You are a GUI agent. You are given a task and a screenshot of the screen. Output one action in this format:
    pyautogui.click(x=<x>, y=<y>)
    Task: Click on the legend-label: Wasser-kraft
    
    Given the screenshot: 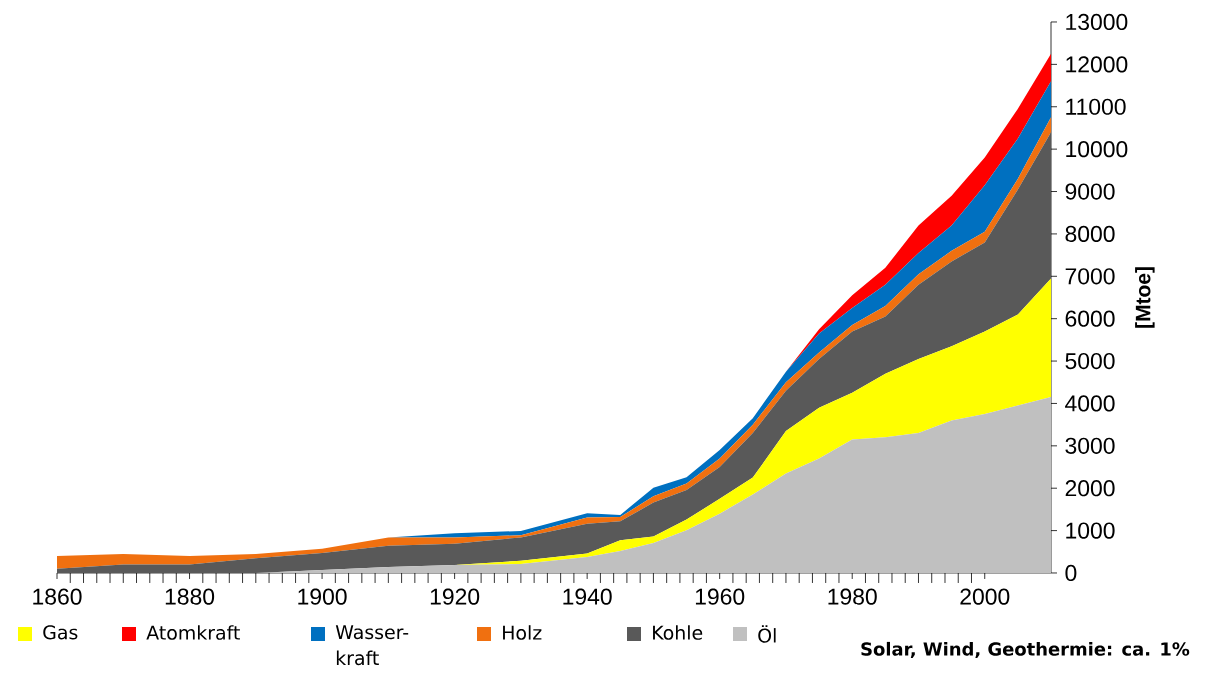 What is the action you would take?
    pyautogui.click(x=372, y=645)
    